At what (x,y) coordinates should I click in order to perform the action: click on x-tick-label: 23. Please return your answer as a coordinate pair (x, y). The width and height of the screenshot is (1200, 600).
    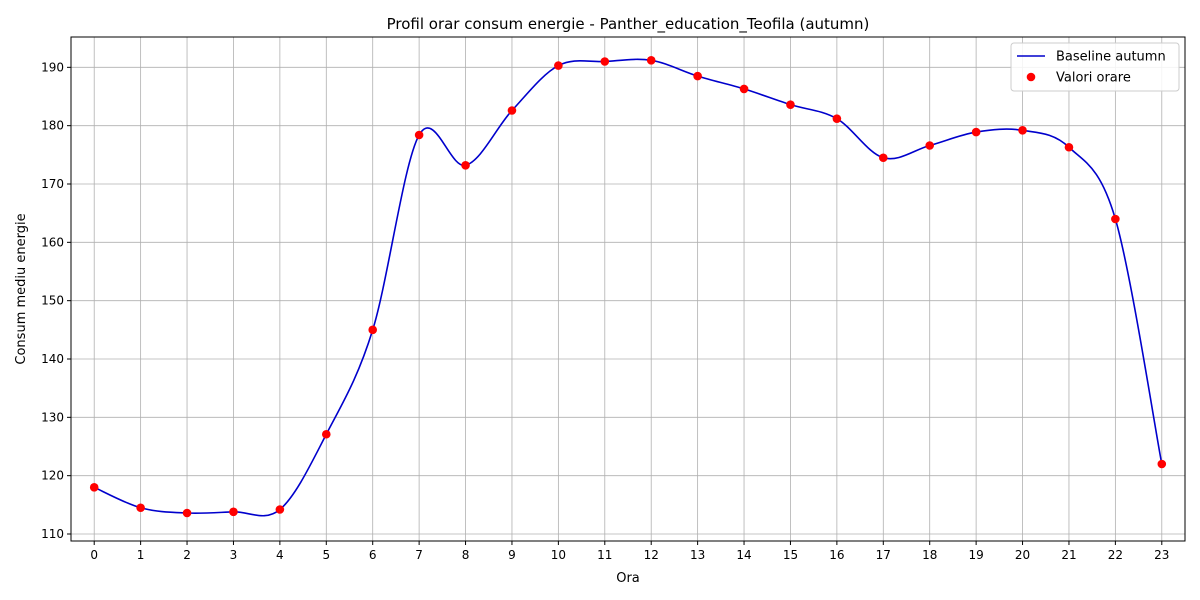
    Looking at the image, I should click on (1161, 555).